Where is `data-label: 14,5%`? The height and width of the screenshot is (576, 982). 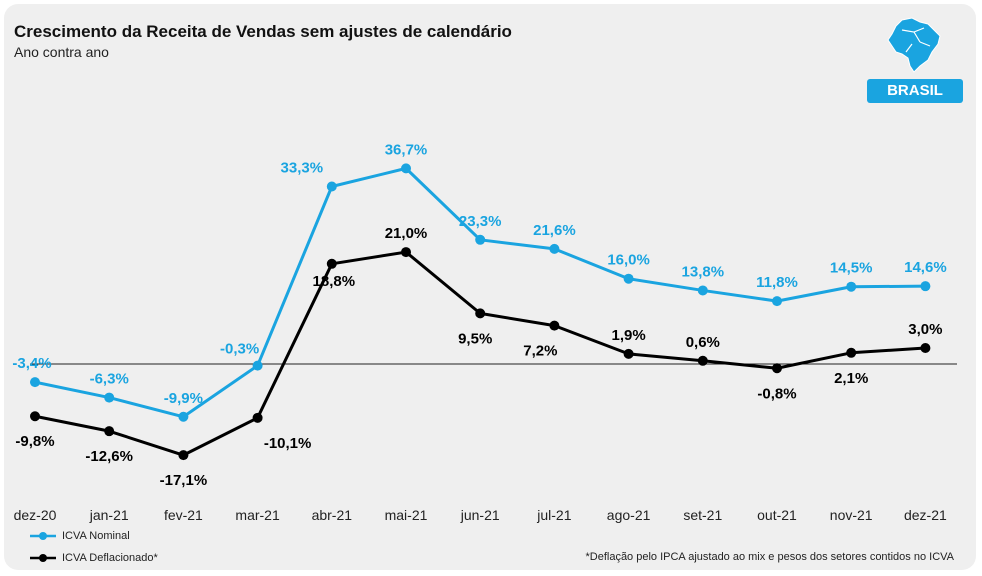
data-label: 14,5% is located at coordinates (851, 268).